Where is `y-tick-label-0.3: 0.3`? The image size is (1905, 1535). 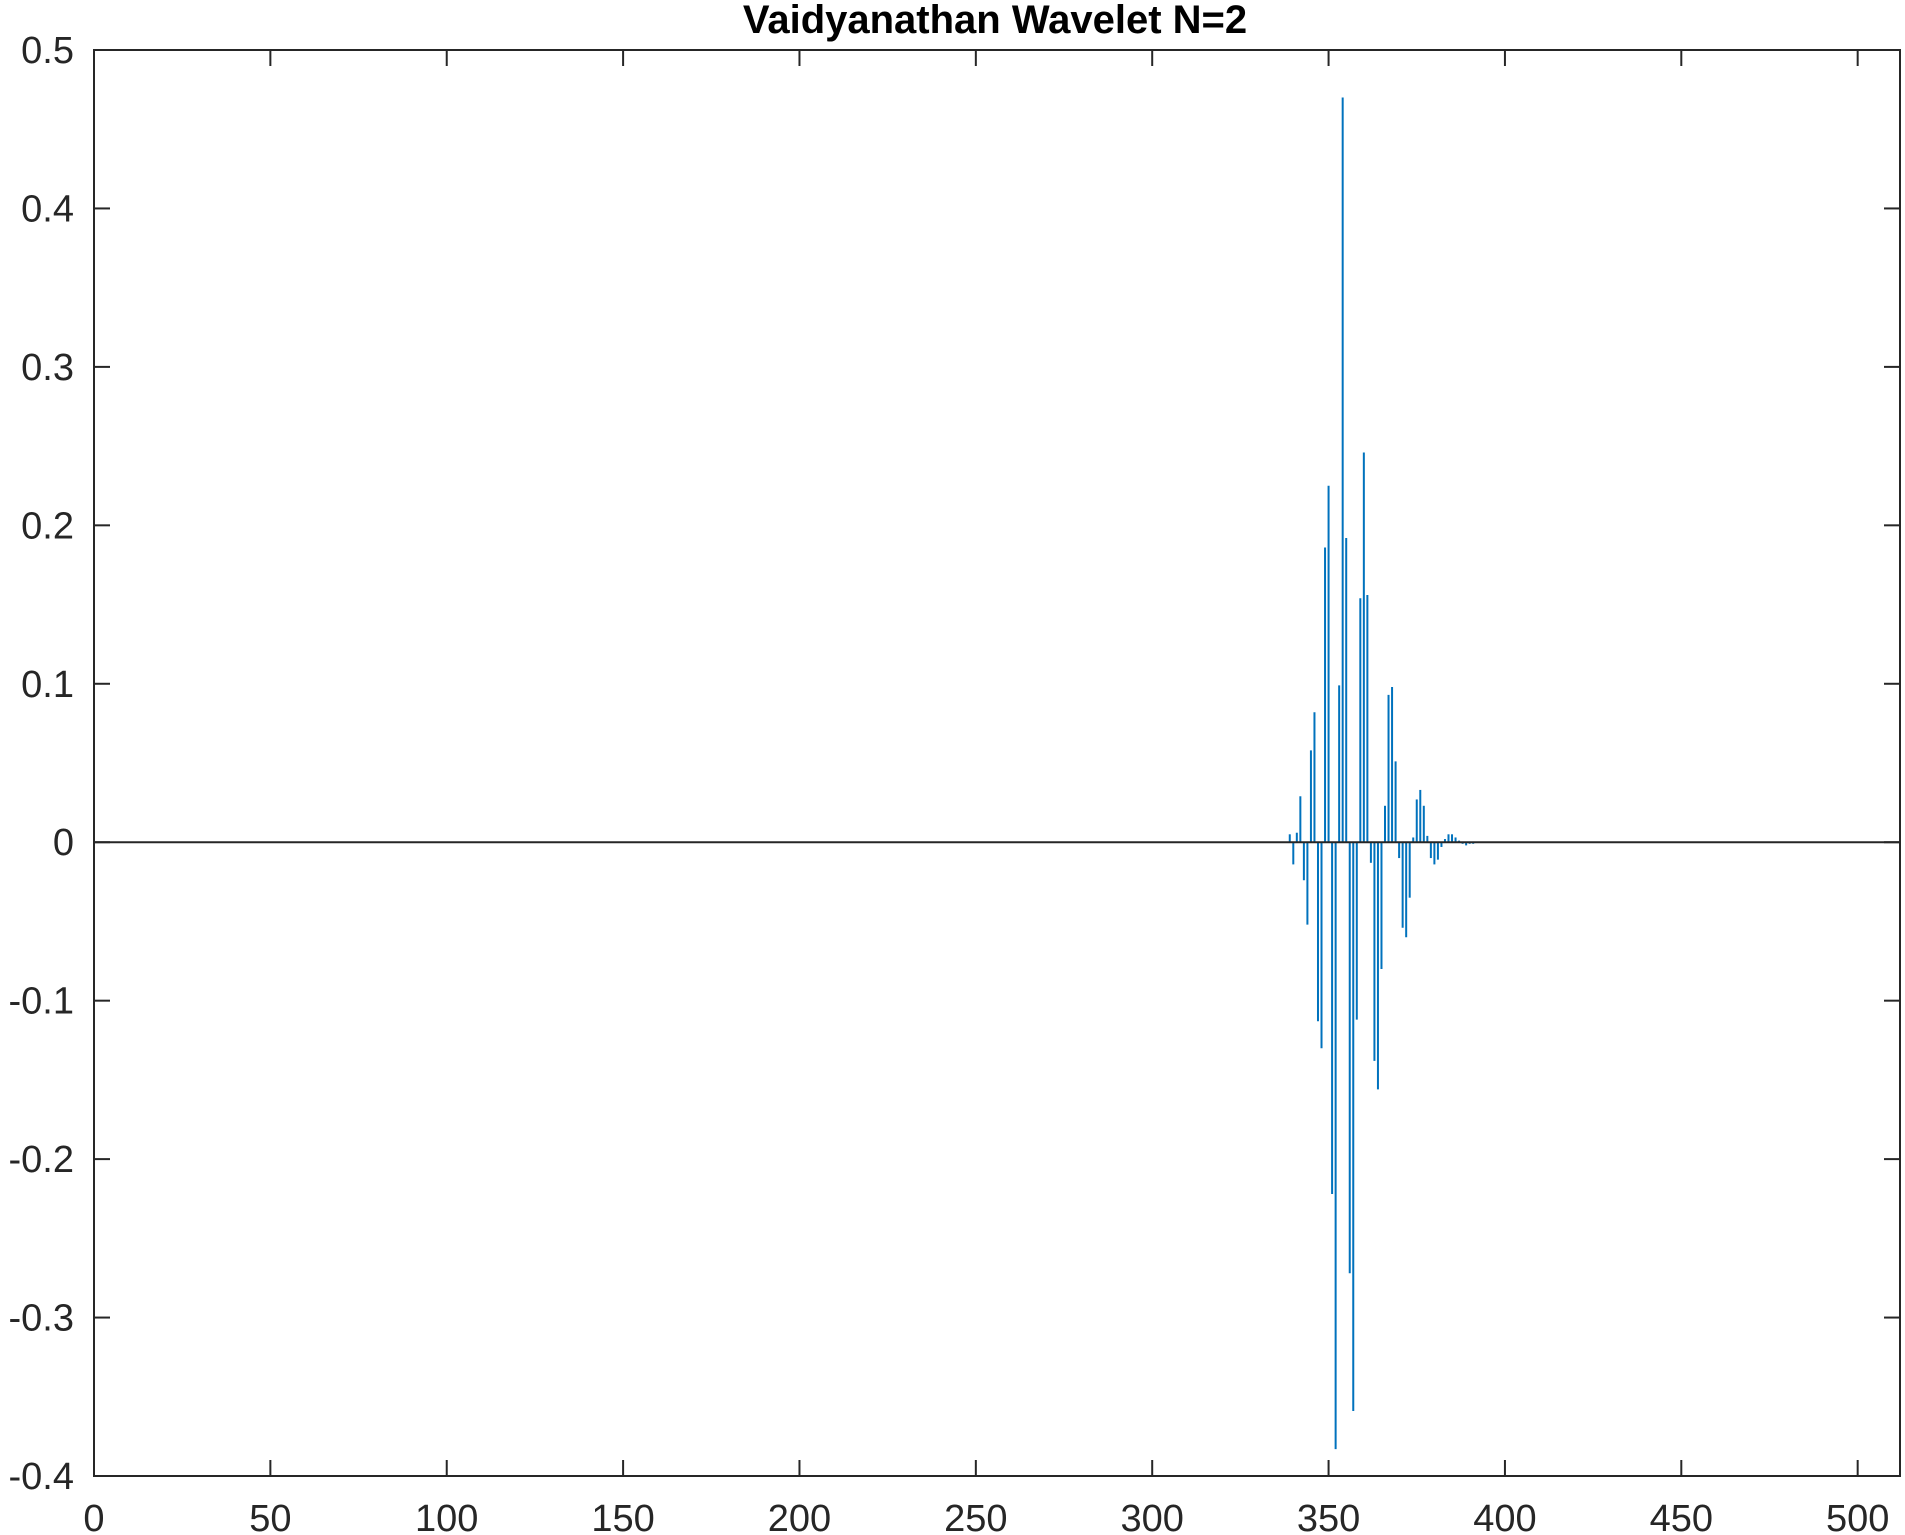 y-tick-label-0.3: 0.3 is located at coordinates (47, 368).